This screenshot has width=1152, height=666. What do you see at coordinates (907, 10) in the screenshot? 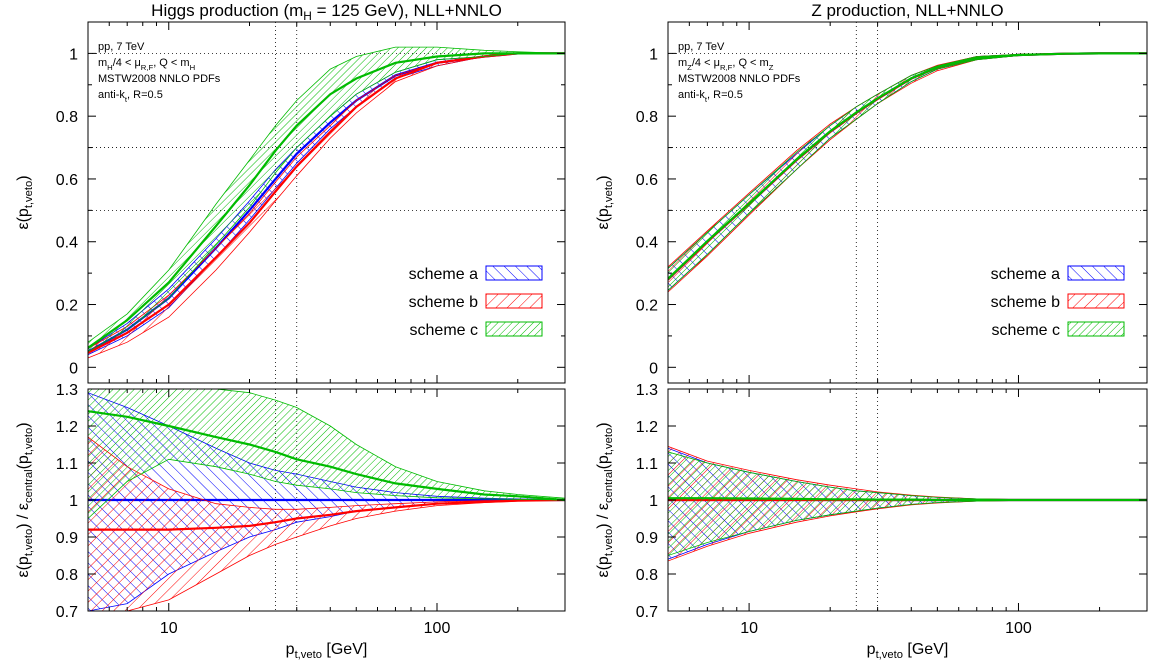
I see `chart-title: Z production, NLL+NNLO` at bounding box center [907, 10].